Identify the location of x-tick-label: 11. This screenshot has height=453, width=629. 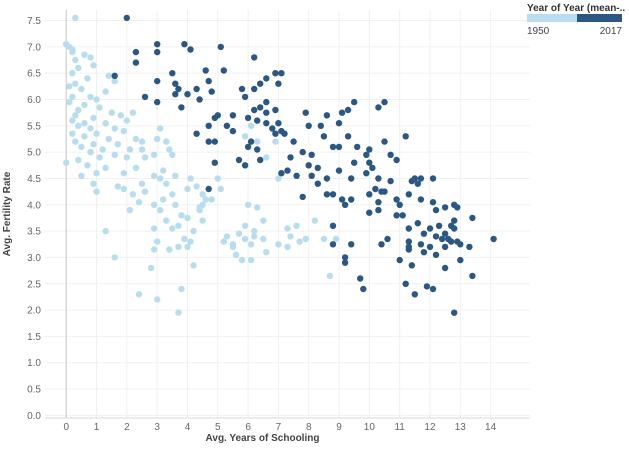
(399, 427).